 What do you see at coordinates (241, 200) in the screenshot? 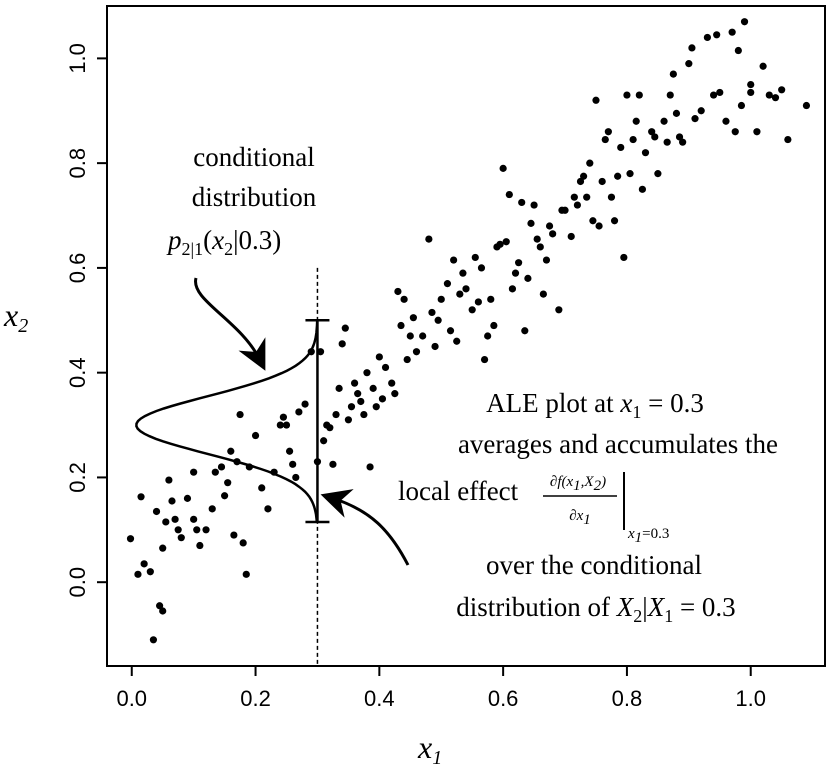
I see `conditional-distribution-label: conditional distribution p2|1(x2|0.3)` at bounding box center [241, 200].